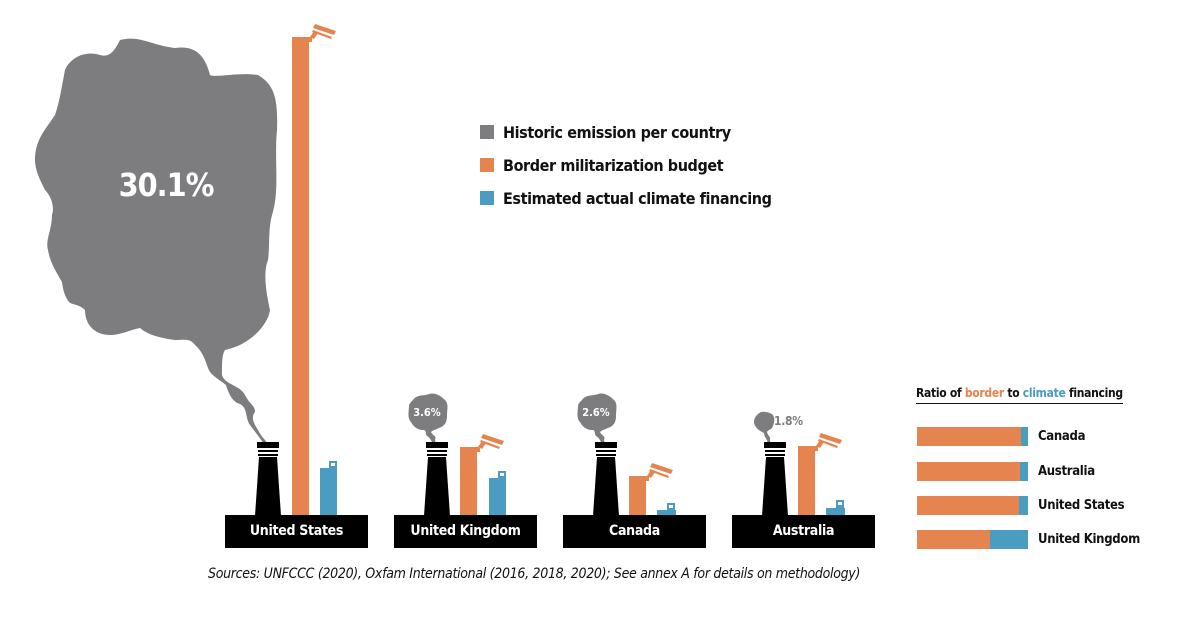 The image size is (1182, 618). What do you see at coordinates (788, 421) in the screenshot?
I see `australia-emission-value: 1.8%` at bounding box center [788, 421].